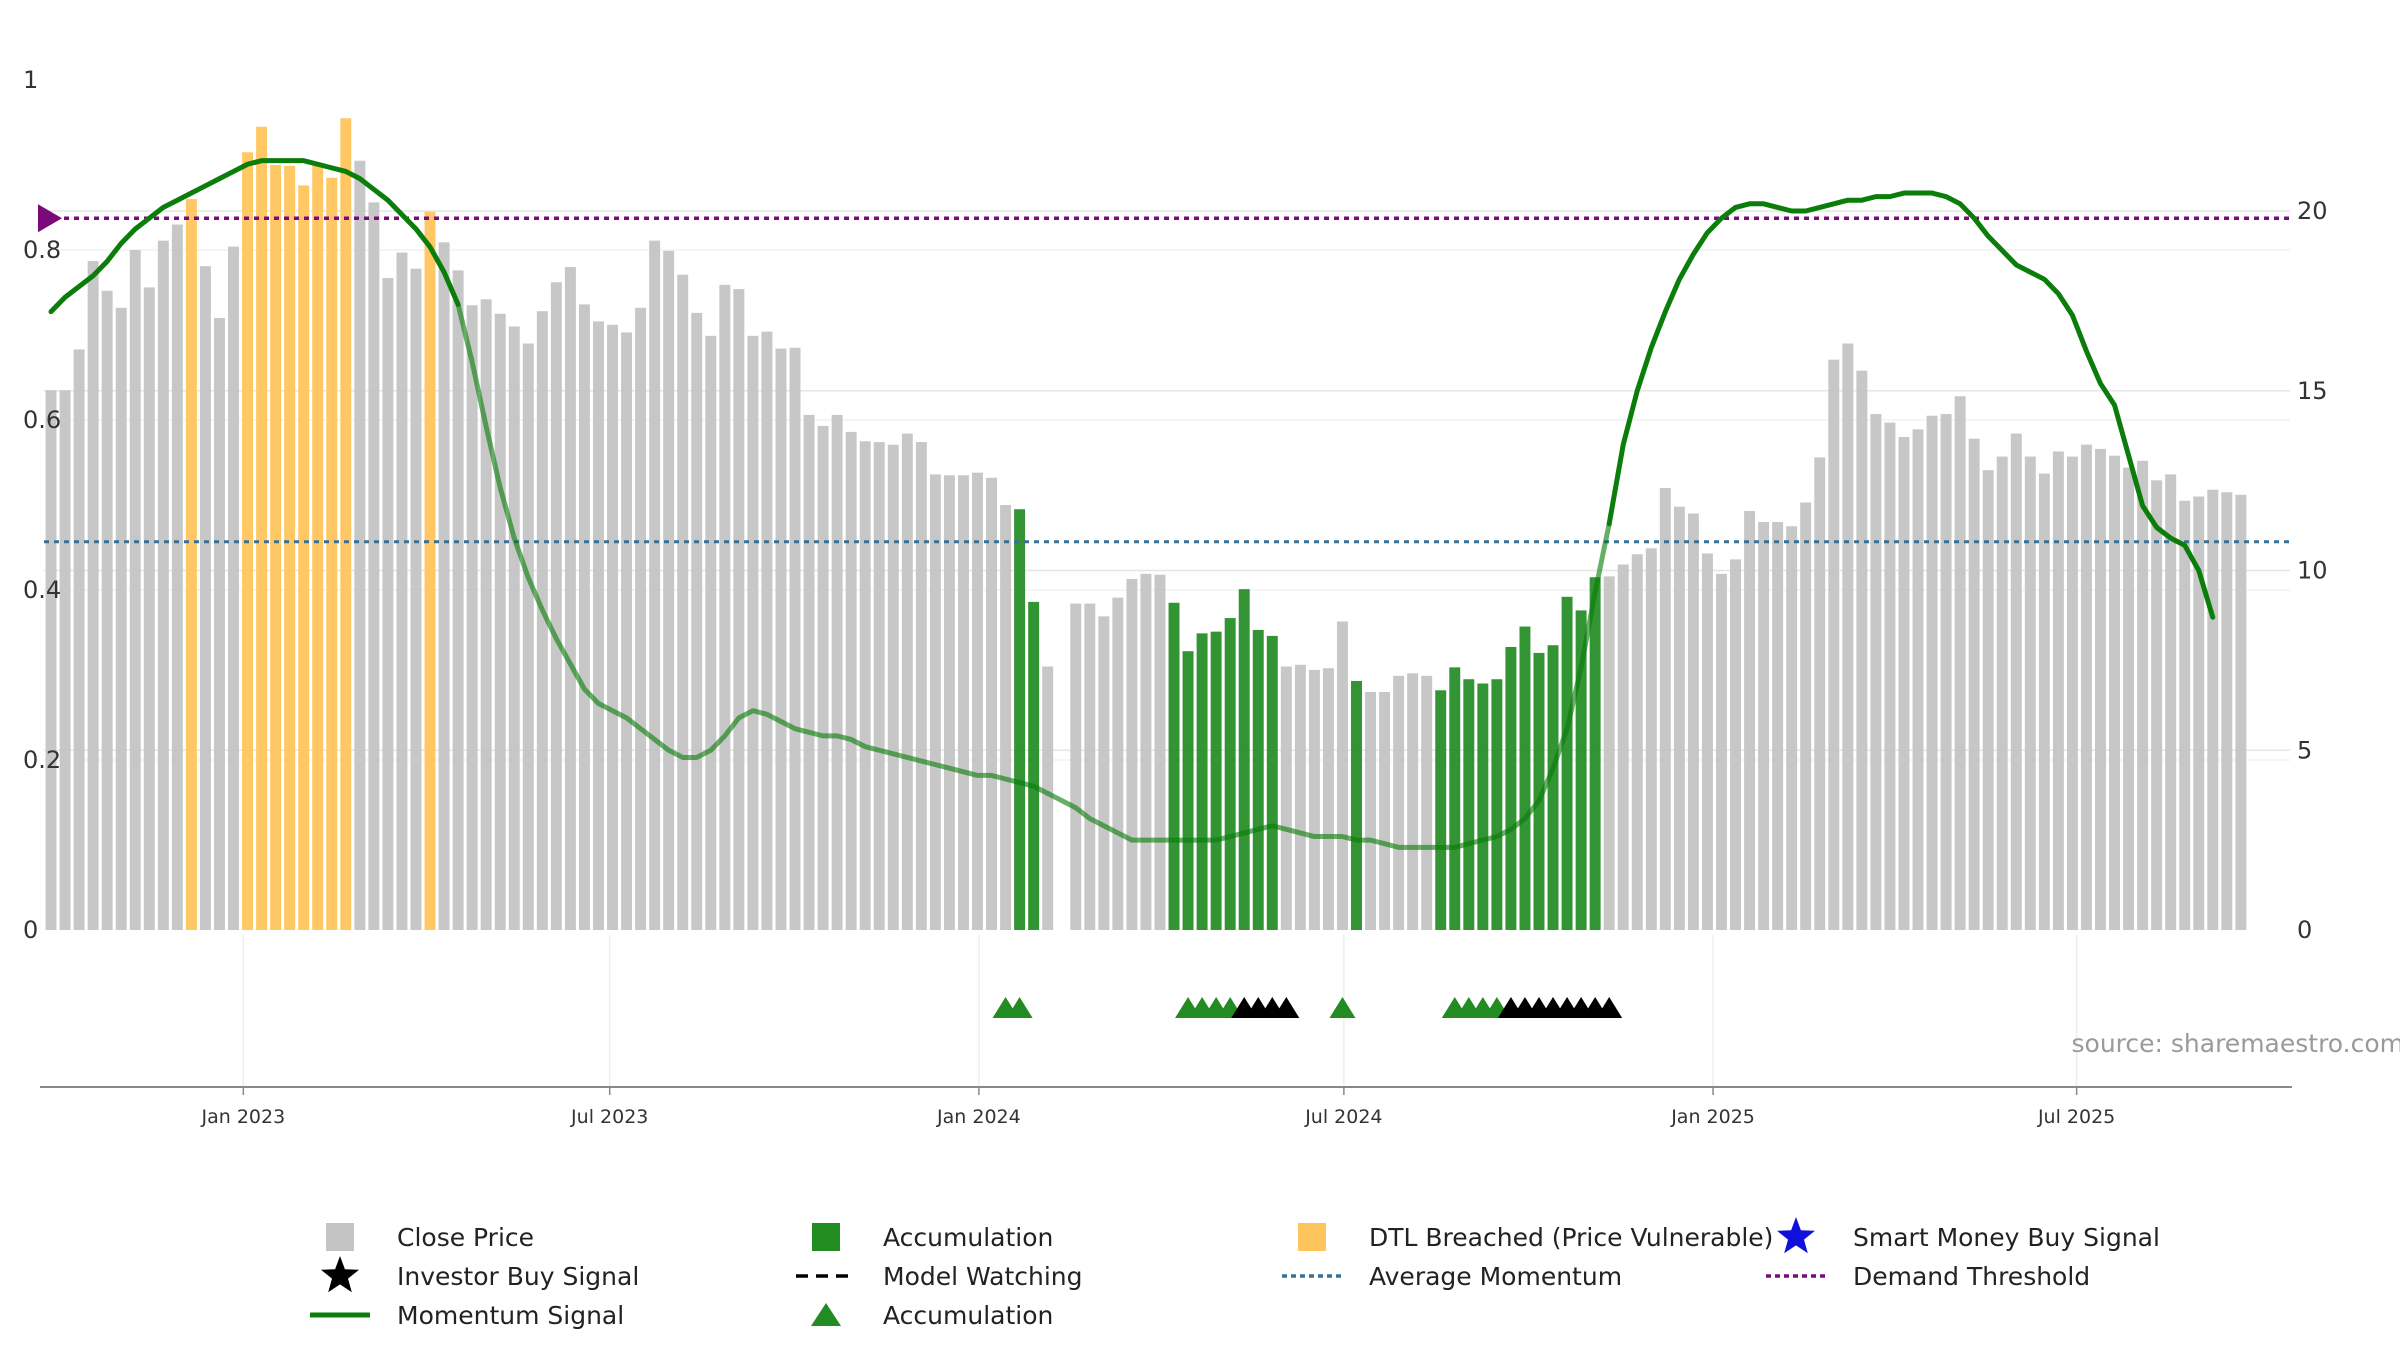 Image resolution: width=2400 pixels, height=1350 pixels. What do you see at coordinates (1928, 1276) in the screenshot?
I see `legend-item: Demand Threshold` at bounding box center [1928, 1276].